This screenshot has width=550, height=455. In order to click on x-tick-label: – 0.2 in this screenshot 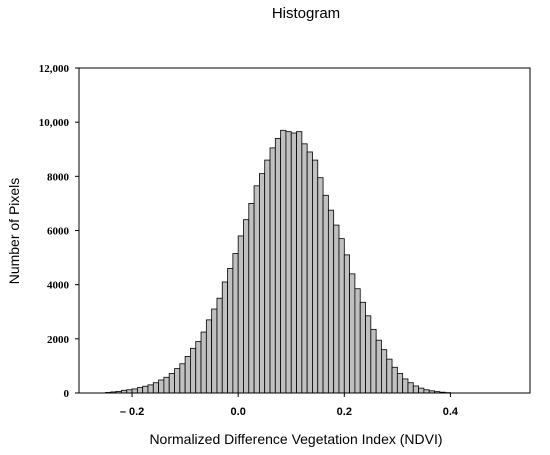, I will do `click(132, 412)`.